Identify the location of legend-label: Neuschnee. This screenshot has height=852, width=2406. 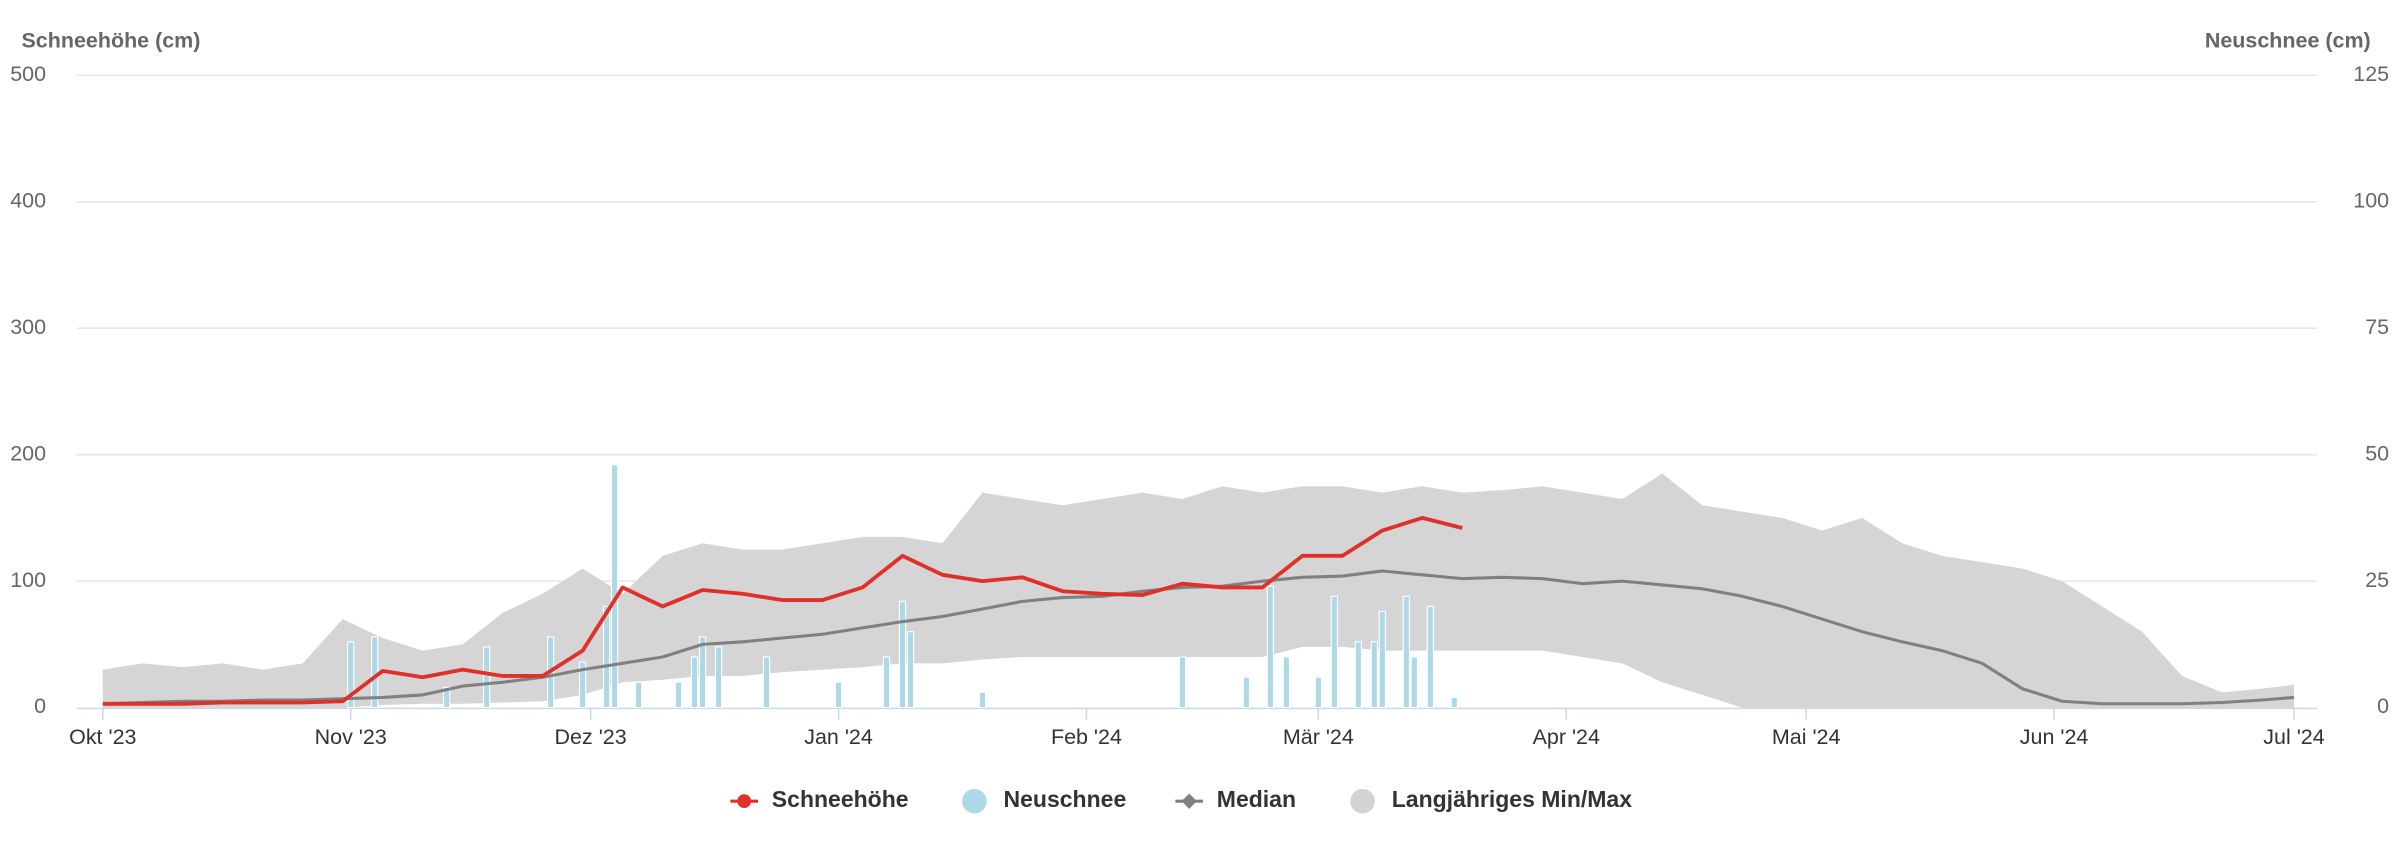
(1065, 799).